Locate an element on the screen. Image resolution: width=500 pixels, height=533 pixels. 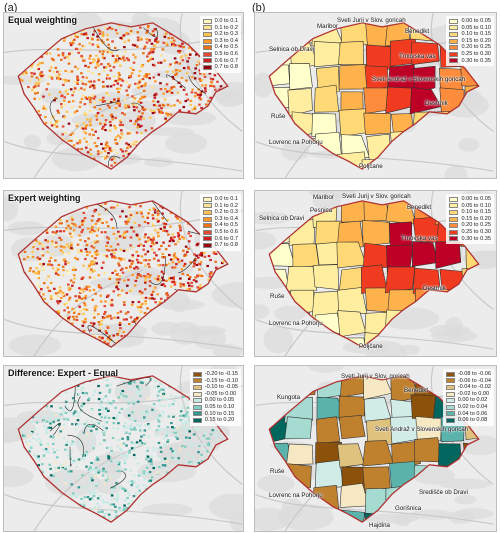
legend-label: 0.05 to 0.10 is located at coordinates (476, 205).